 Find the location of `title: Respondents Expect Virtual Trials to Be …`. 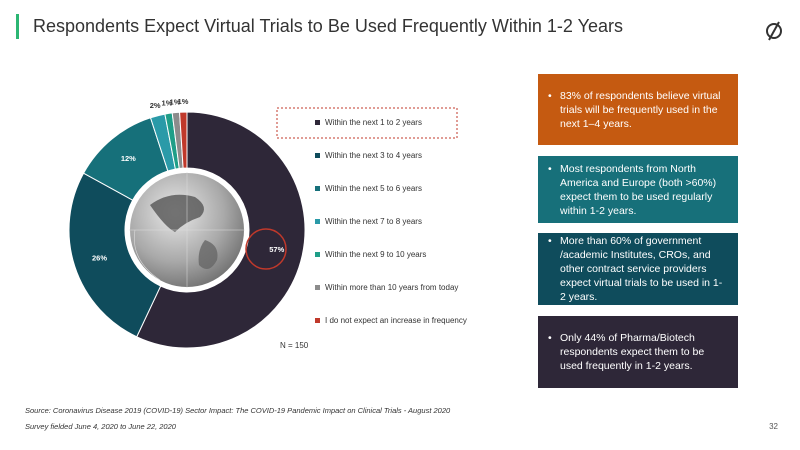

title: Respondents Expect Virtual Trials to Be … is located at coordinates (328, 26).